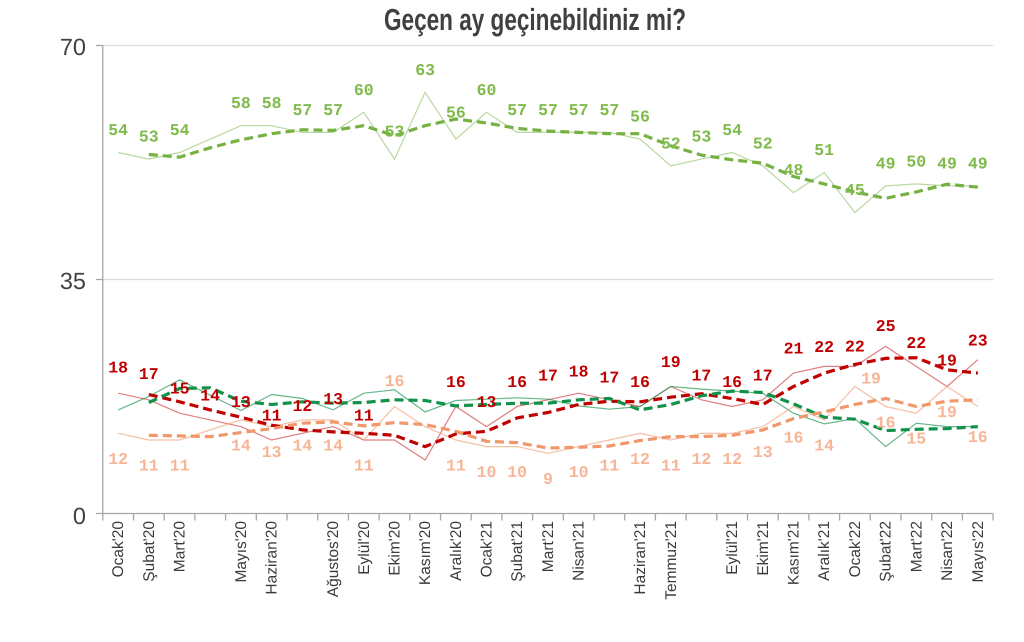 Image resolution: width=1024 pixels, height=642 pixels. What do you see at coordinates (425, 553) in the screenshot?
I see `svg-text: Kasım'20` at bounding box center [425, 553].